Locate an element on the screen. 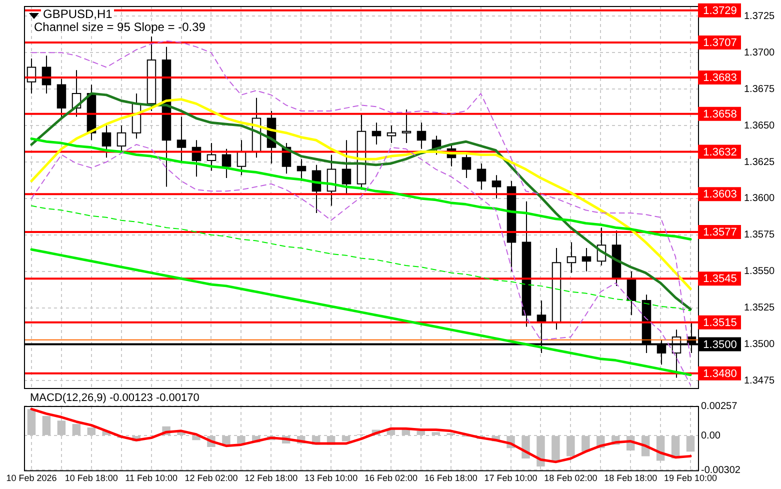 This screenshot has width=781, height=489. ref-line-label: 1.3515 is located at coordinates (720, 322).